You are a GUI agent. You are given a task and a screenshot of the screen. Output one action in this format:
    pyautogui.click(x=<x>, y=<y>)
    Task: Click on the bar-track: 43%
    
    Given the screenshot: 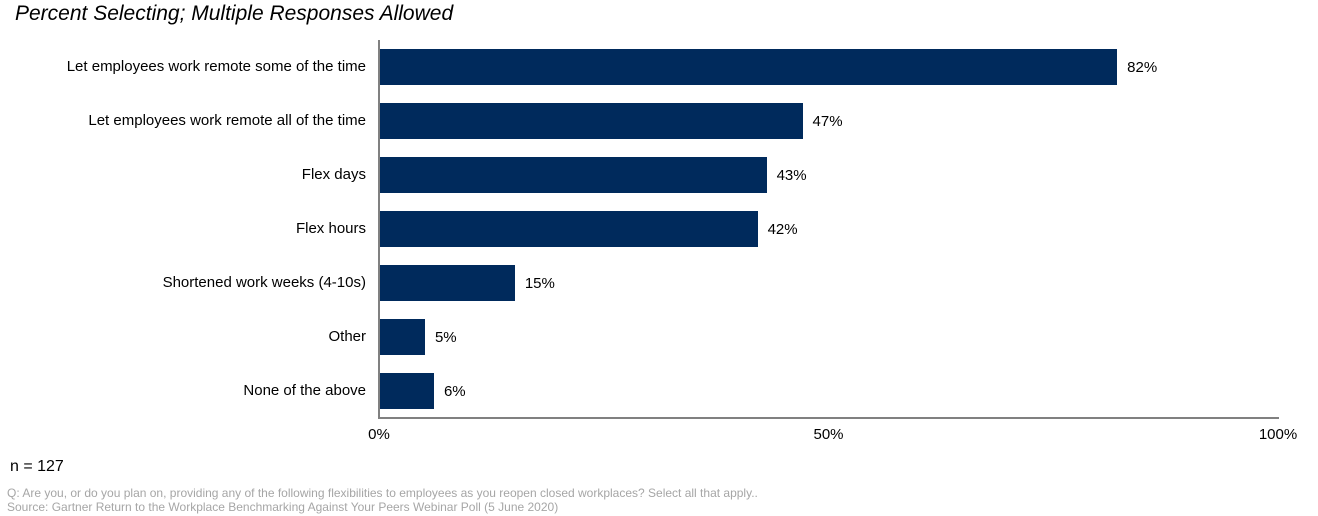 What is the action you would take?
    pyautogui.click(x=829, y=175)
    